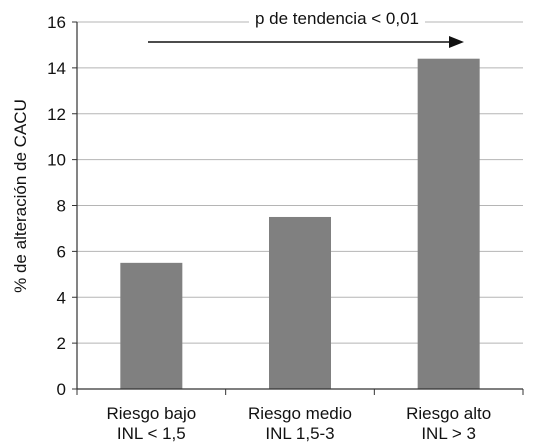 The image size is (537, 444). Describe the element at coordinates (56, 206) in the screenshot. I see `tick-labels: 0 2 4 6 8 10 12 14 16` at that location.